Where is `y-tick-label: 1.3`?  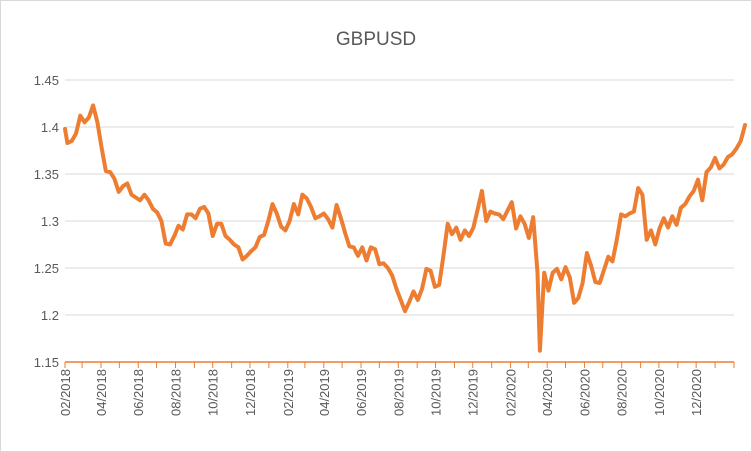 y-tick-label: 1.3 is located at coordinates (50, 221).